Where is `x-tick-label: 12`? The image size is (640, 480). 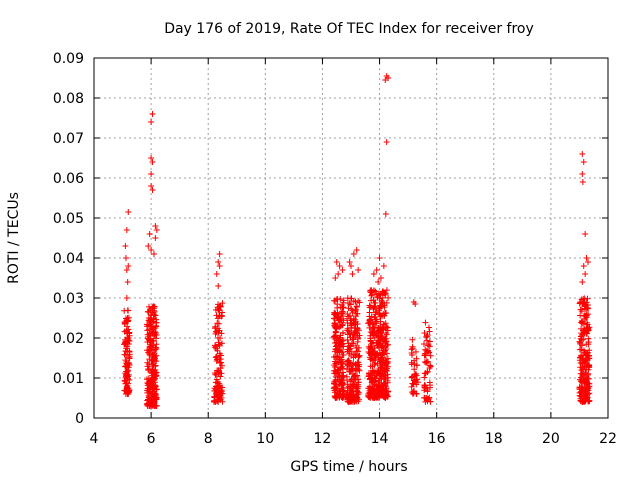
x-tick-label: 12 is located at coordinates (323, 439).